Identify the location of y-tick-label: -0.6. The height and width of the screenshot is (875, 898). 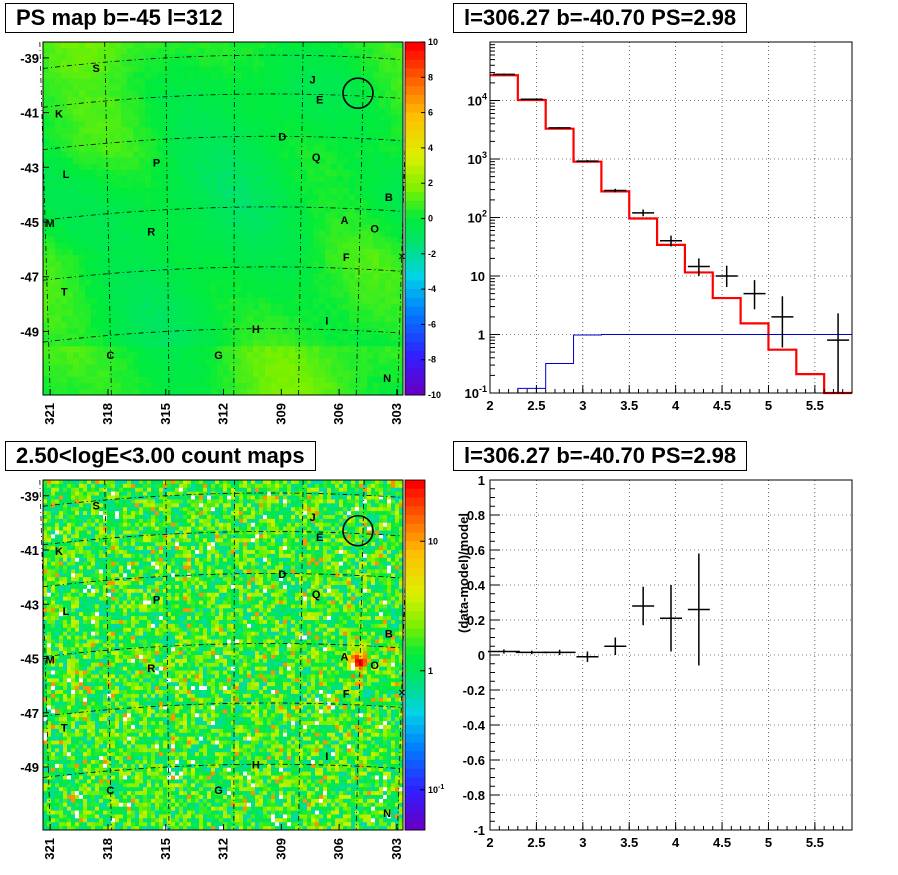
(474, 760).